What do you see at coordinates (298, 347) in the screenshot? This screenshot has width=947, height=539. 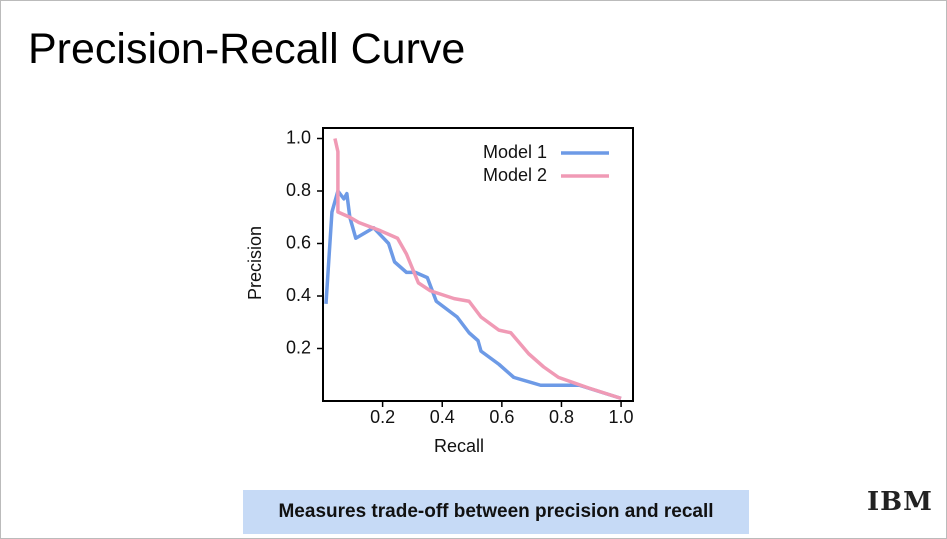 I see `y-tick-label: 0.2` at bounding box center [298, 347].